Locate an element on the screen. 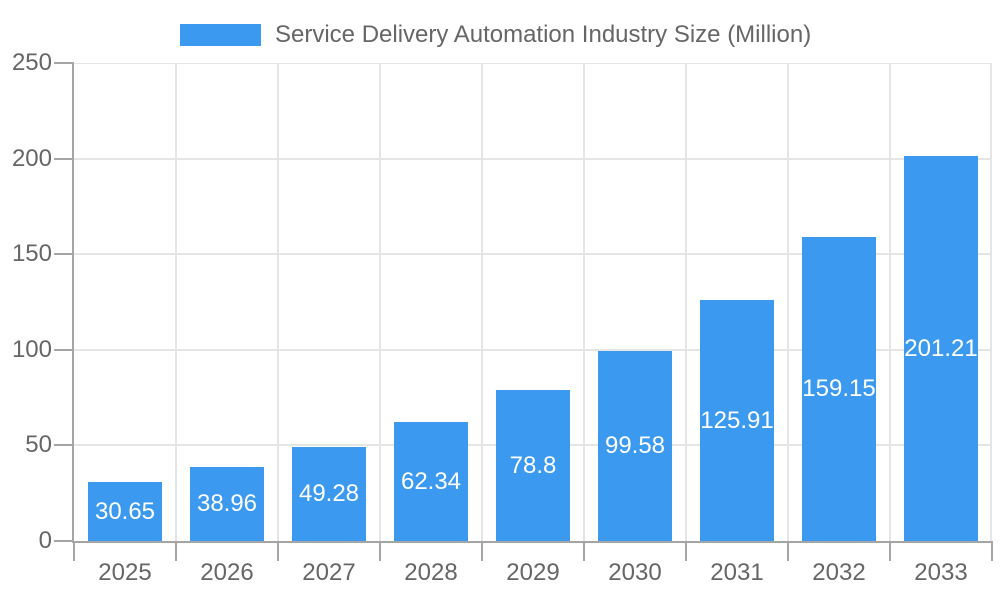 The image size is (1000, 600). x-axis-tick-label: 2025 is located at coordinates (125, 572).